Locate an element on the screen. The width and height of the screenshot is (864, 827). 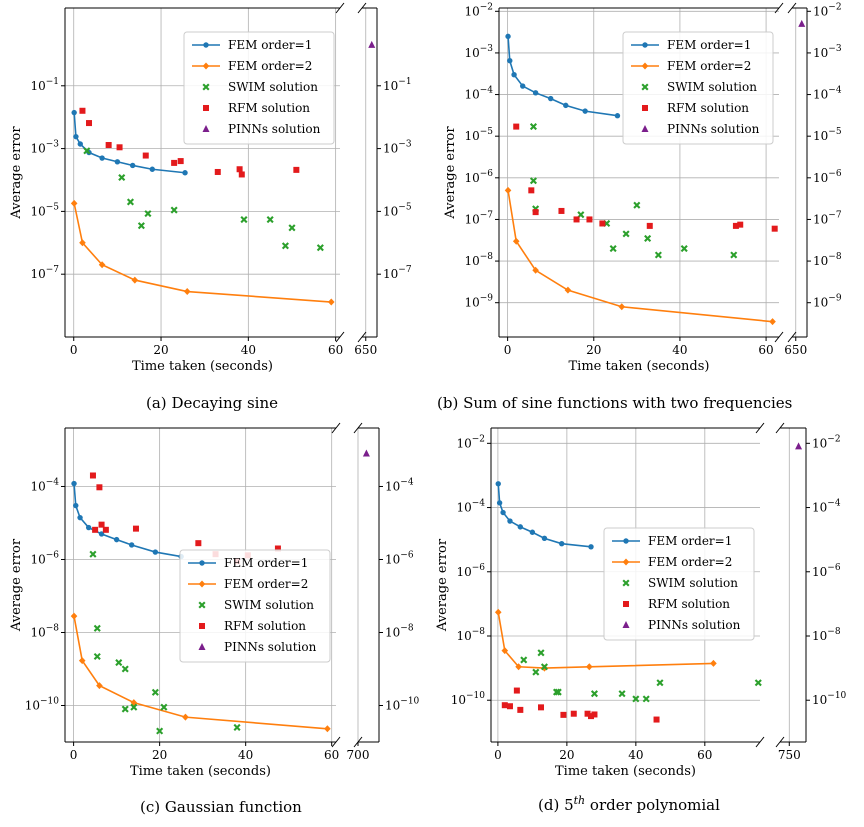
caption-text: 5 is located at coordinates (569, 805).